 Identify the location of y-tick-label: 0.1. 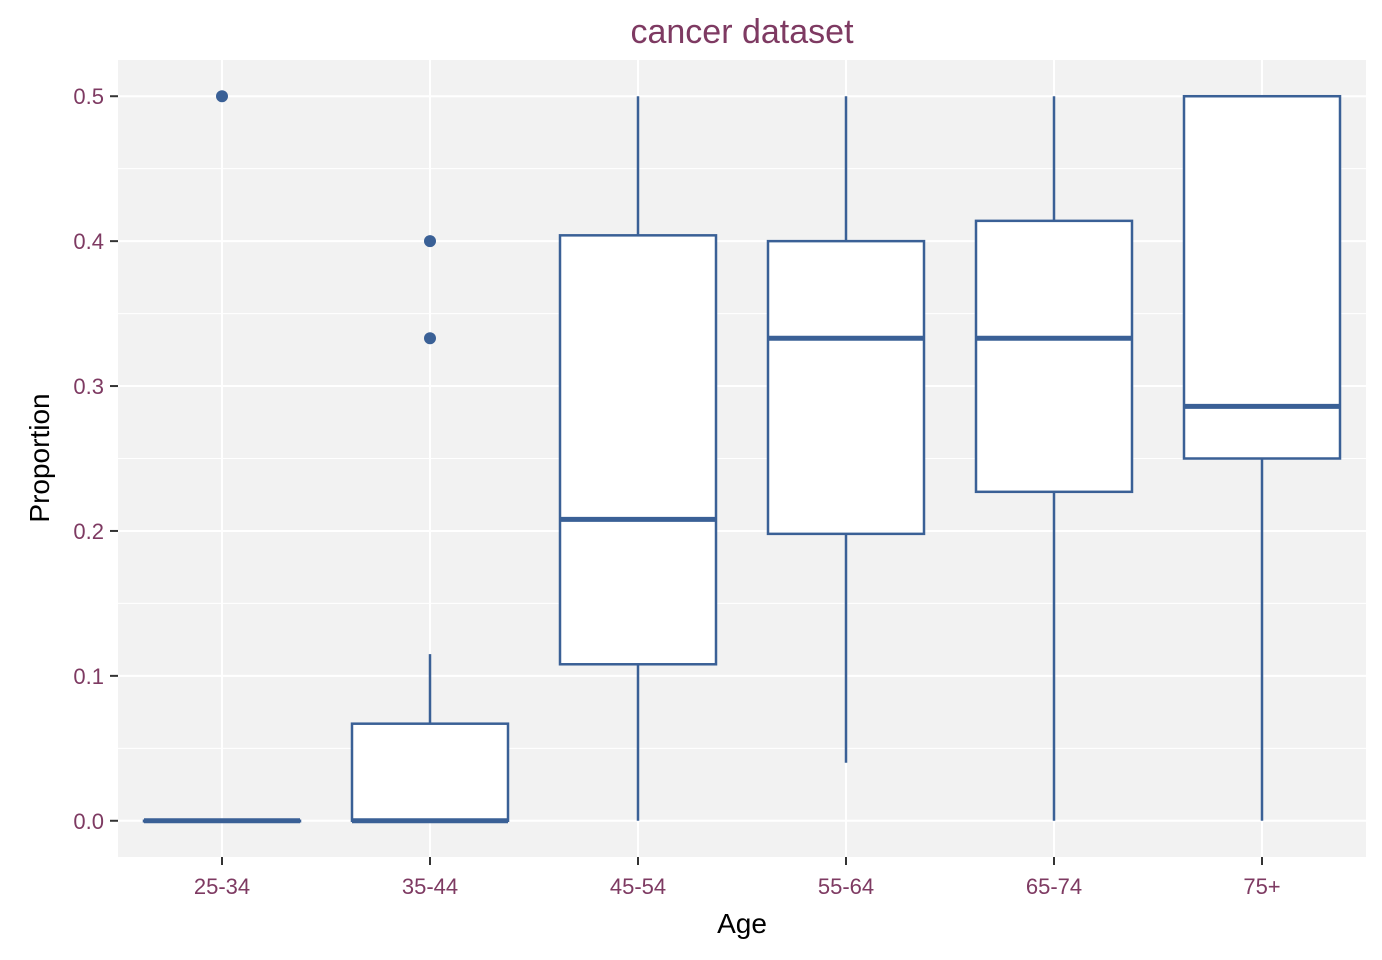
(88, 676).